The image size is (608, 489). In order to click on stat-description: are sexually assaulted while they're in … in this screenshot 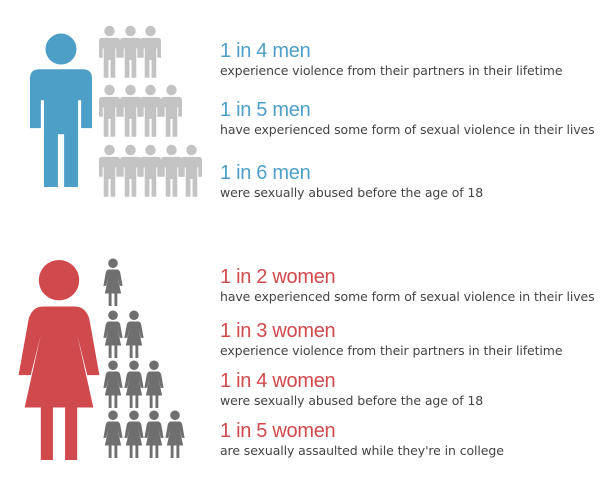, I will do `click(362, 450)`.